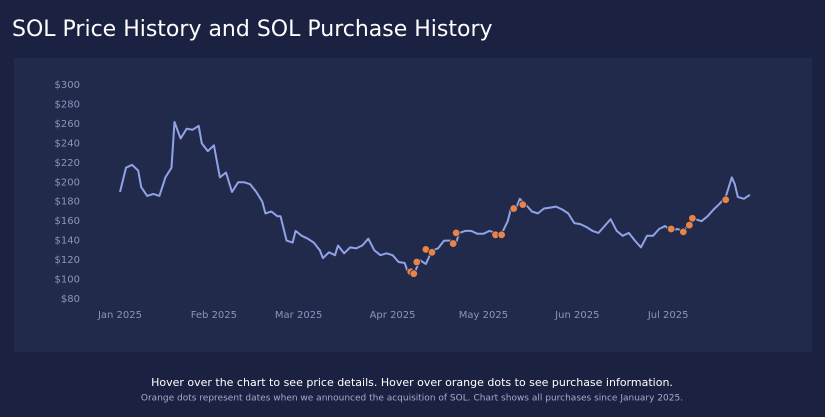 Image resolution: width=825 pixels, height=417 pixels. What do you see at coordinates (67, 260) in the screenshot?
I see `y-tick-label: $120` at bounding box center [67, 260].